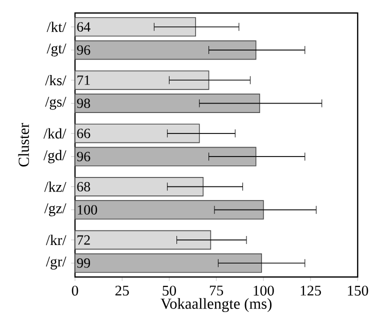 This screenshot has width=380, height=336. I want to click on y-tick-label: /gt/, so click(56, 50).